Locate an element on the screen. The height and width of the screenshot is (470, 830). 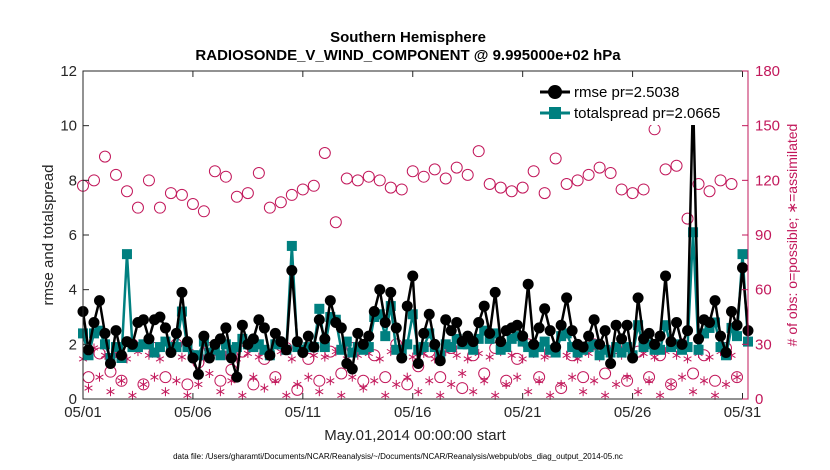
legend-rmse-marker is located at coordinates (555, 92).